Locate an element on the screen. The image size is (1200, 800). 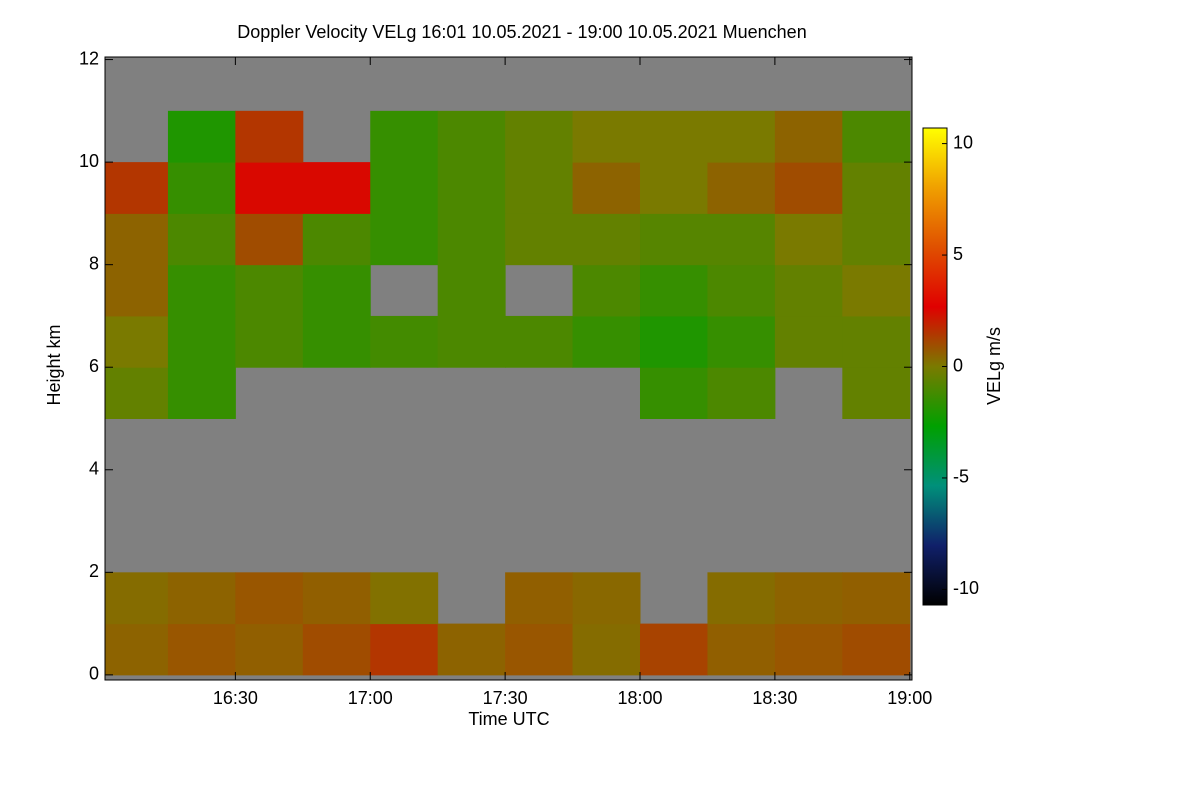
y-tick-label: 4 is located at coordinates (94, 469).